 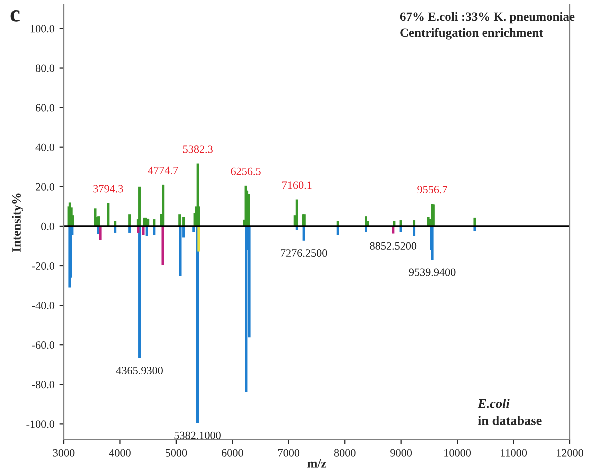 I want to click on y-tick-label: 20.0, so click(x=45, y=187).